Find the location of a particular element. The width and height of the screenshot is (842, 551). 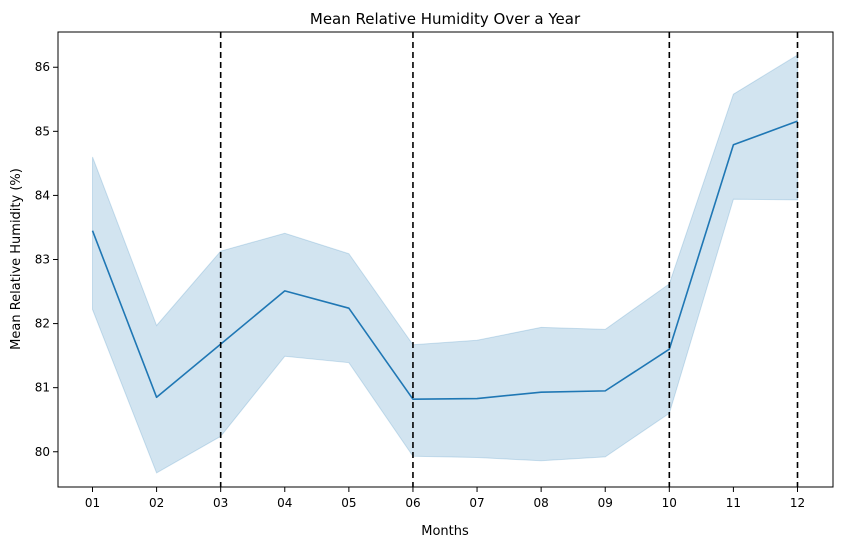

y-tick-label-86: 86 is located at coordinates (42, 67).